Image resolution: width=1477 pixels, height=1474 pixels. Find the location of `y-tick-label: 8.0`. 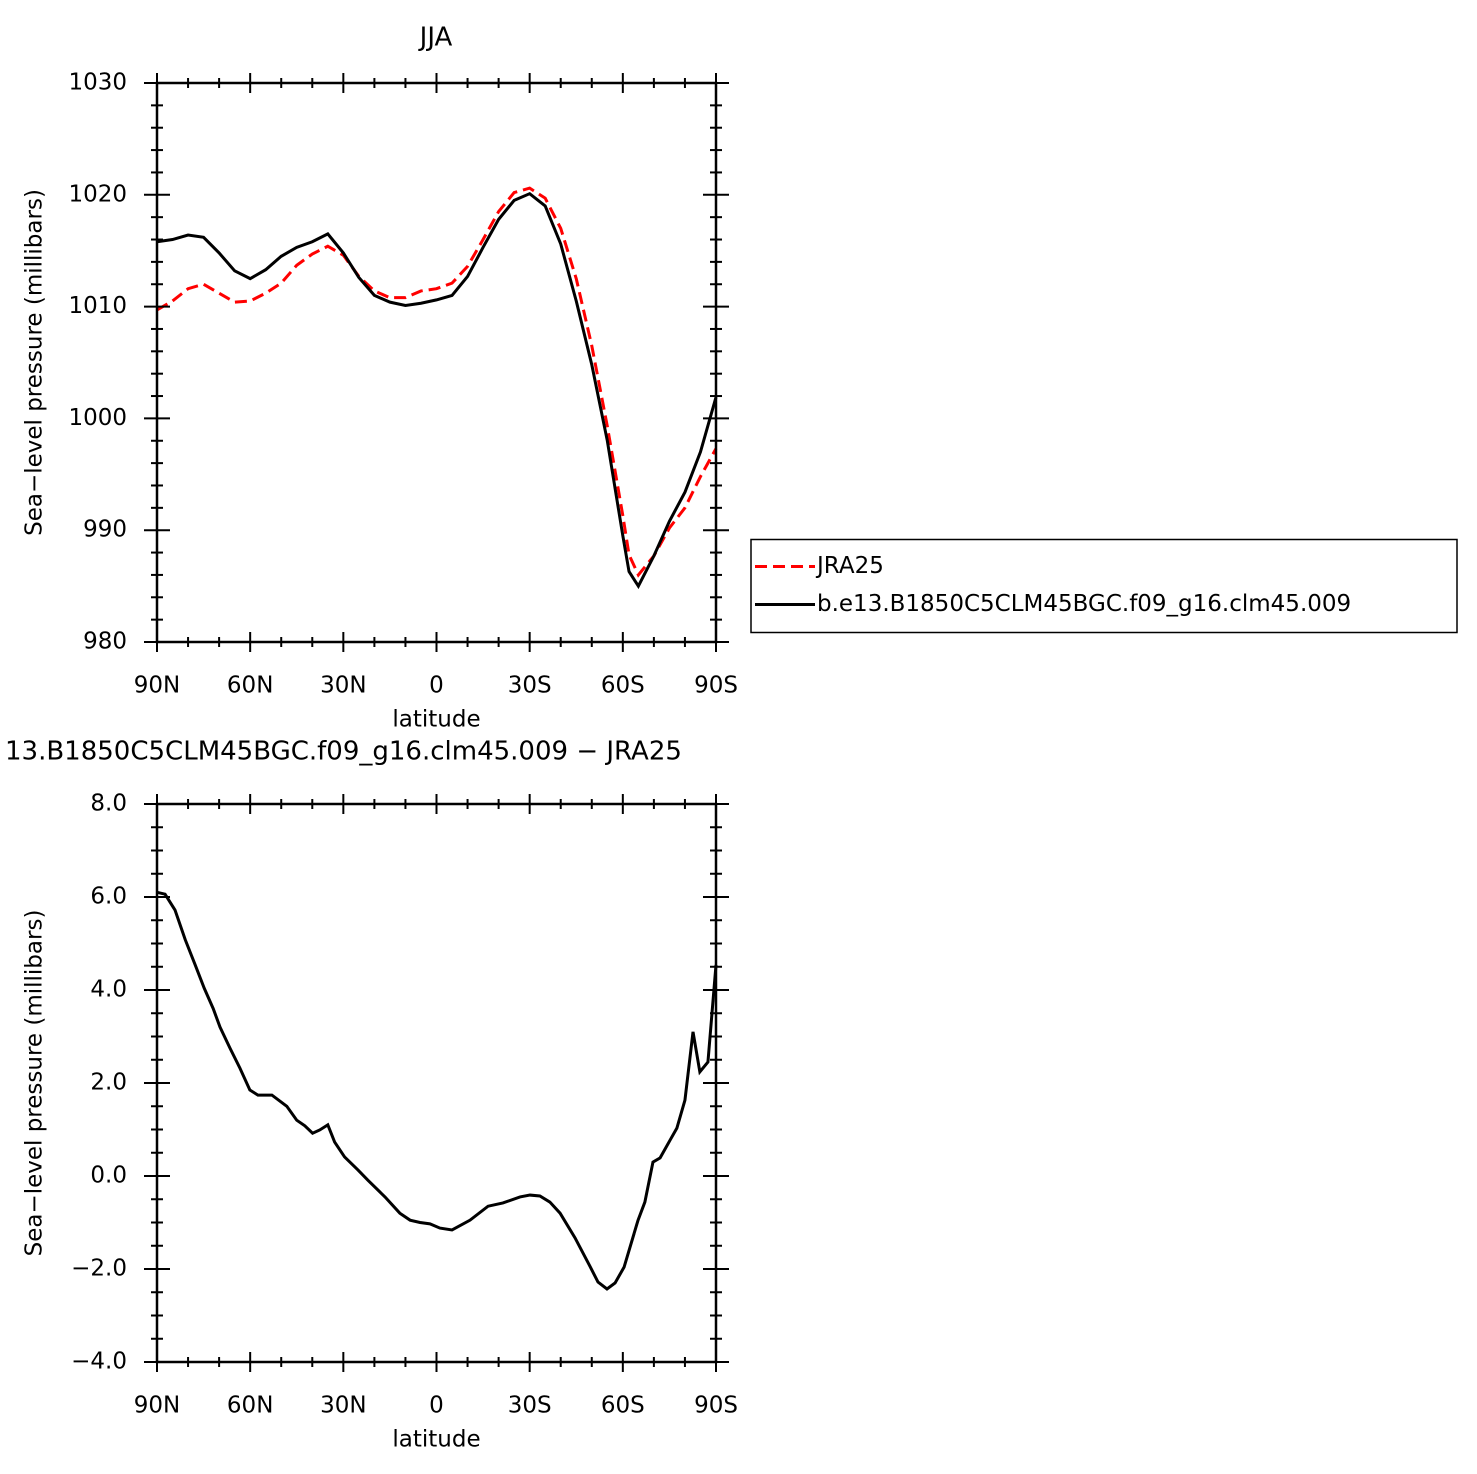

y-tick-label: 8.0 is located at coordinates (108, 804).